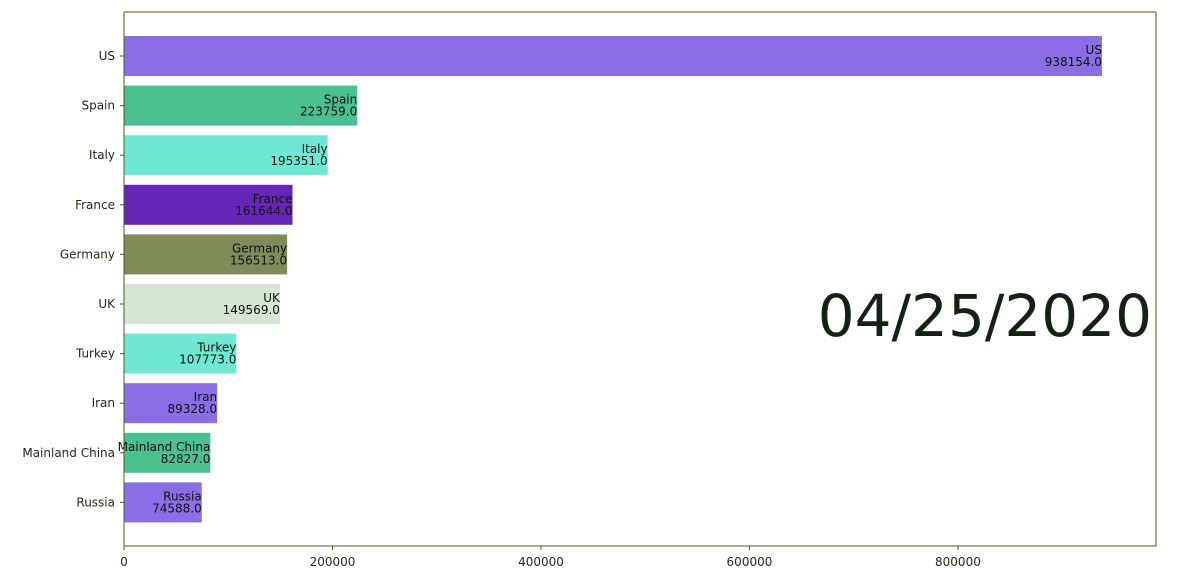 Image resolution: width=1180 pixels, height=584 pixels. What do you see at coordinates (98, 106) in the screenshot?
I see `y-tick-label: Spain` at bounding box center [98, 106].